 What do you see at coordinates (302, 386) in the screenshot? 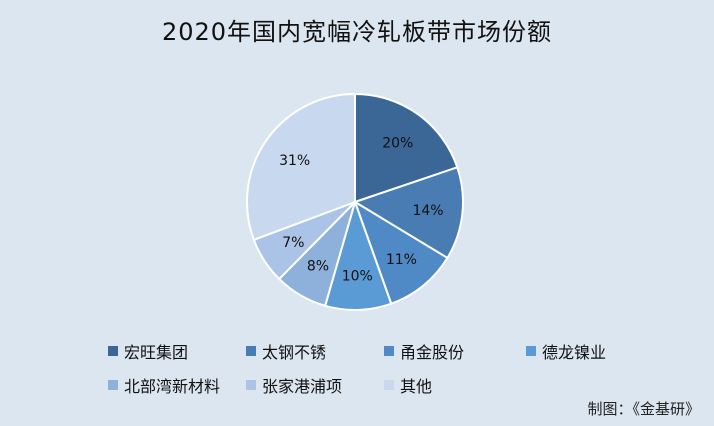
I see `legend-label: 张家港浦项` at bounding box center [302, 386].